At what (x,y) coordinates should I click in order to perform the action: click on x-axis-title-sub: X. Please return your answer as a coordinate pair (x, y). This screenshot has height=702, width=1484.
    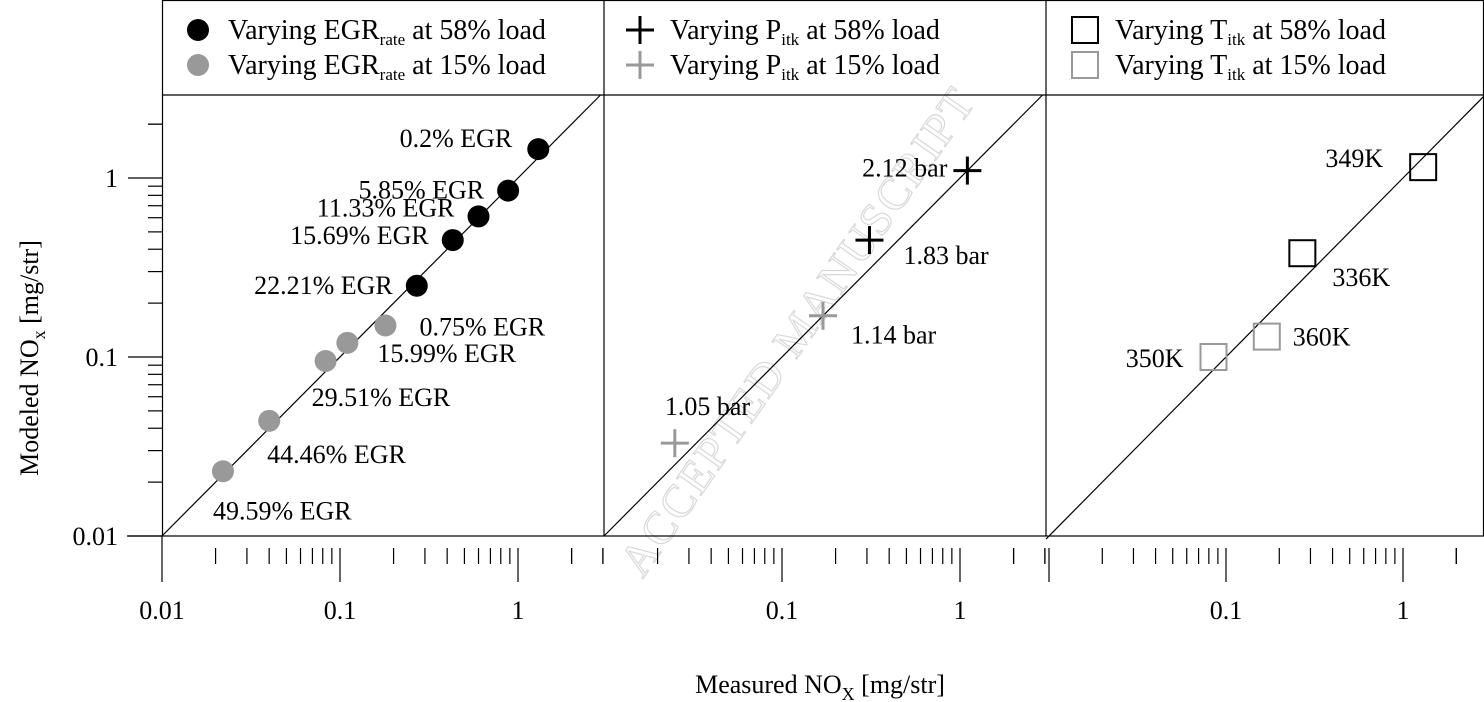
    Looking at the image, I should click on (848, 693).